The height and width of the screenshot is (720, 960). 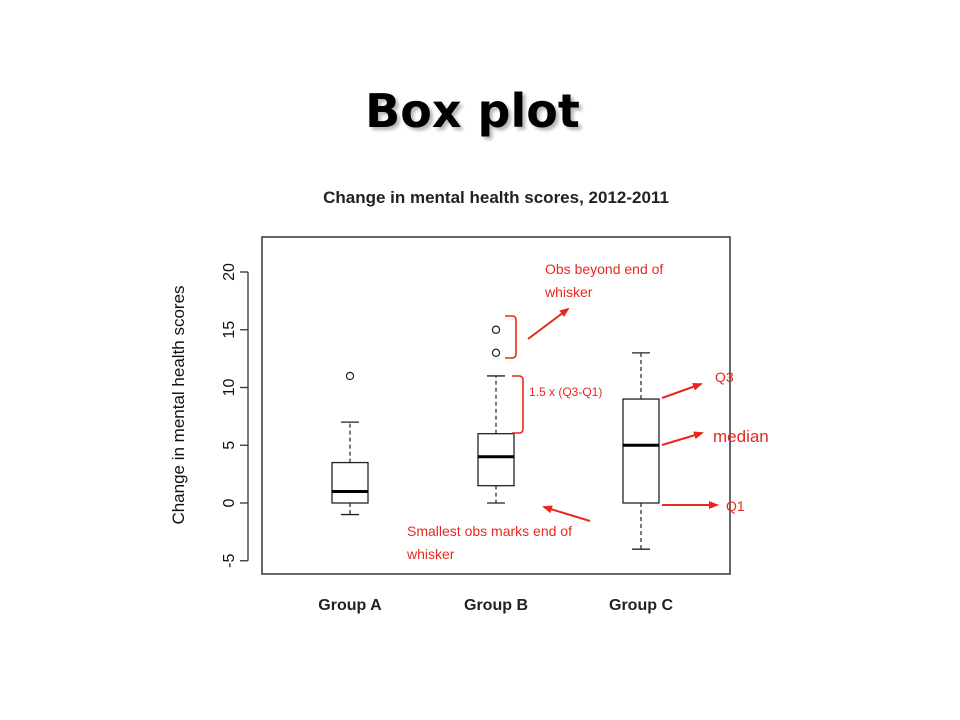 What do you see at coordinates (430, 554) in the screenshot?
I see `smallest-note-line-2: whisker` at bounding box center [430, 554].